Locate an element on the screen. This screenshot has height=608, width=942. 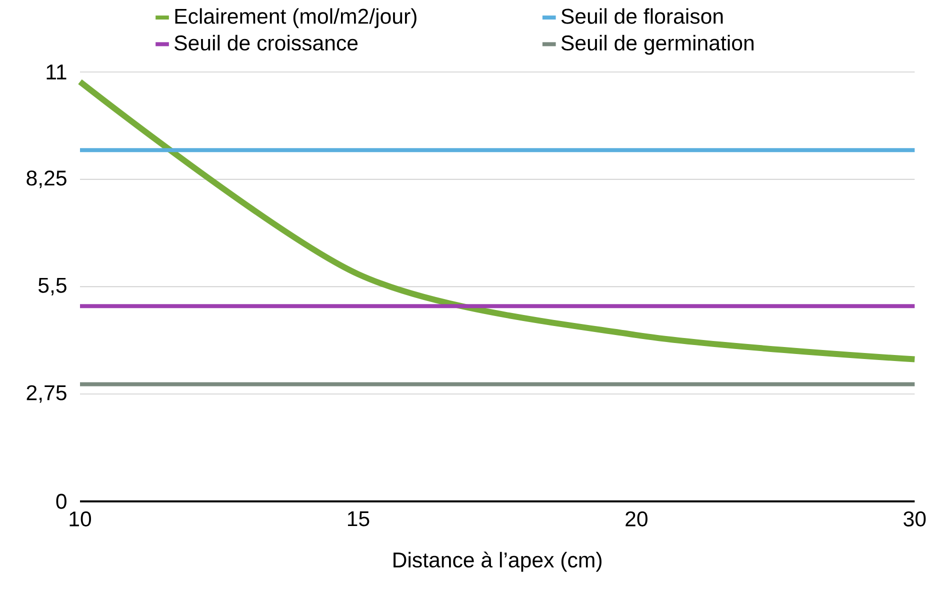
legend-label: Seuil de croissance is located at coordinates (266, 42).